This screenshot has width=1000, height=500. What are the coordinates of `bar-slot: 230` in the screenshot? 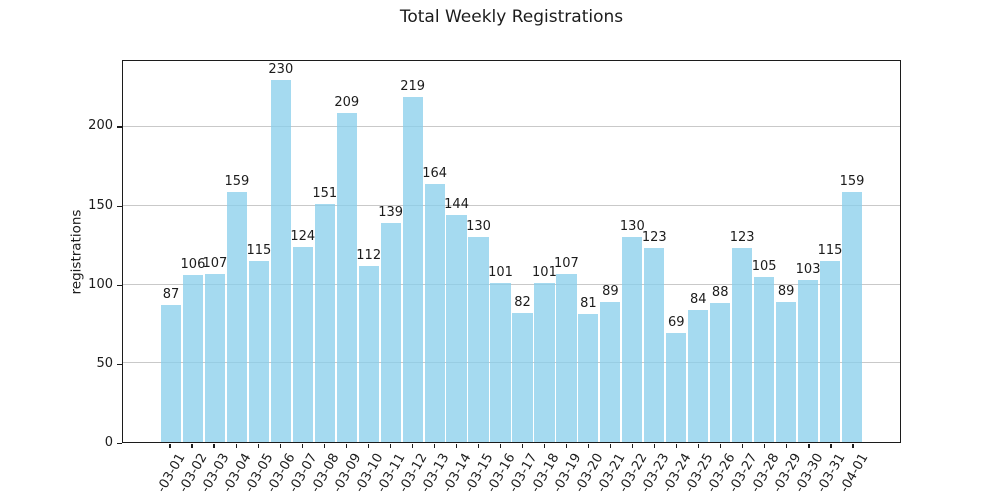 It's located at (281, 251).